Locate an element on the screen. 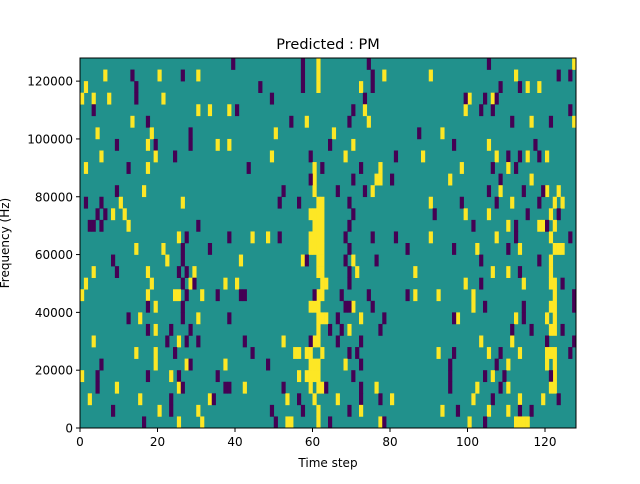 This screenshot has width=640, height=484. x-tick-label: 100 is located at coordinates (467, 442).